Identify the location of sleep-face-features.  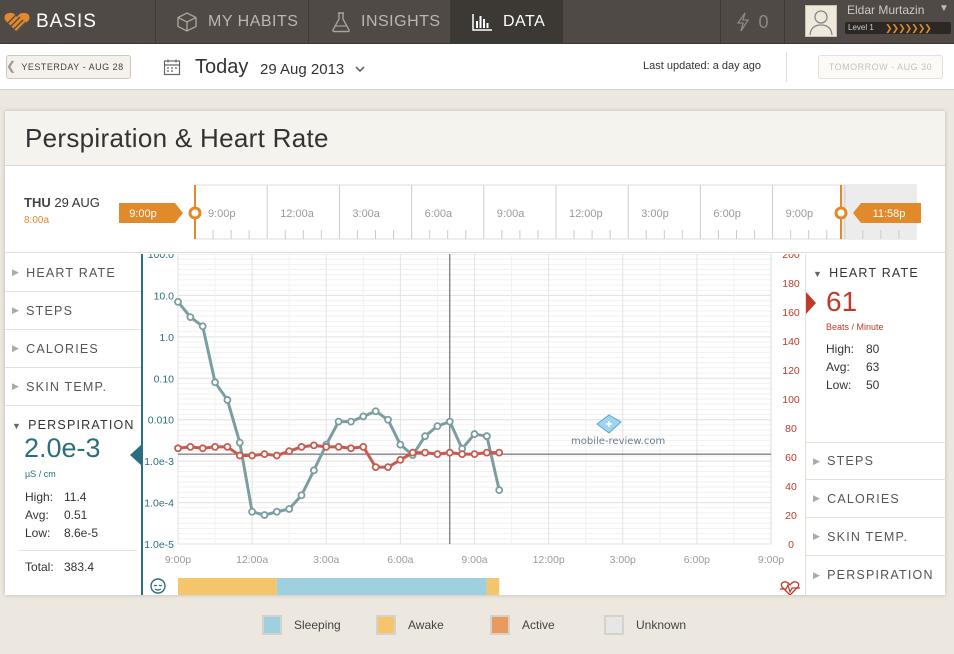
(158, 587).